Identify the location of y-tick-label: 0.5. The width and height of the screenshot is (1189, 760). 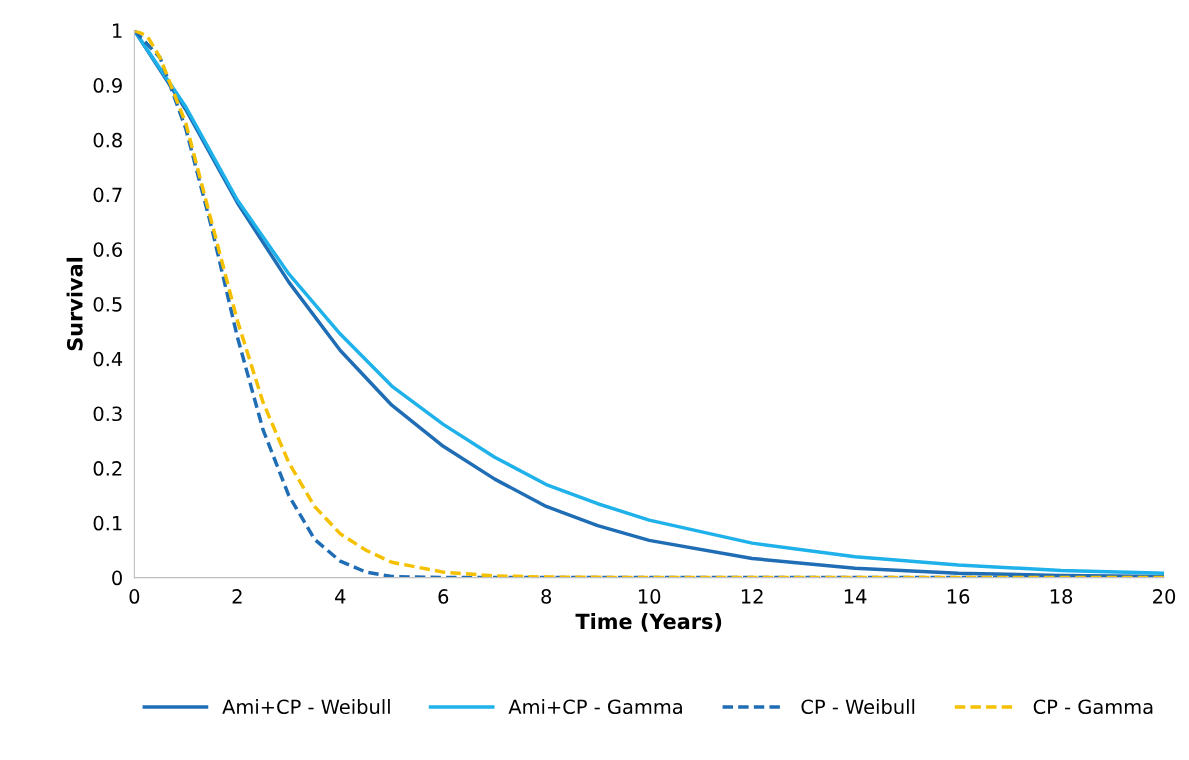
(107, 304).